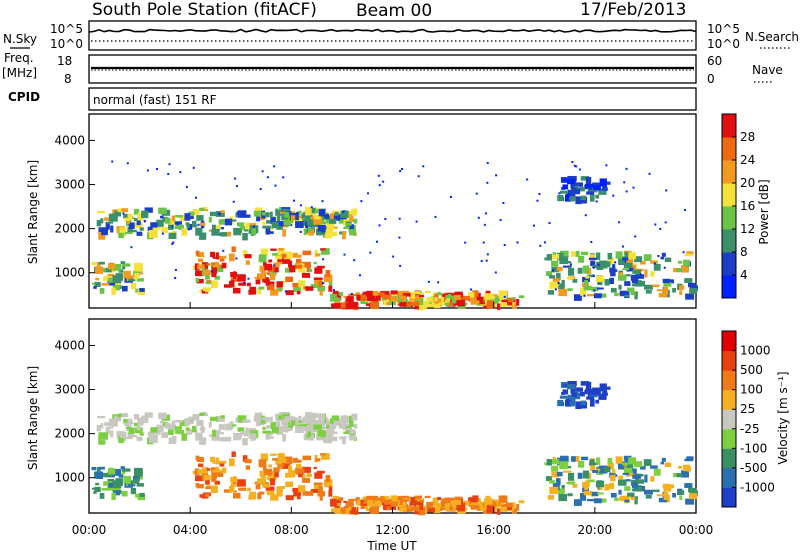  I want to click on nsky-label: N.Sky, so click(20, 39).